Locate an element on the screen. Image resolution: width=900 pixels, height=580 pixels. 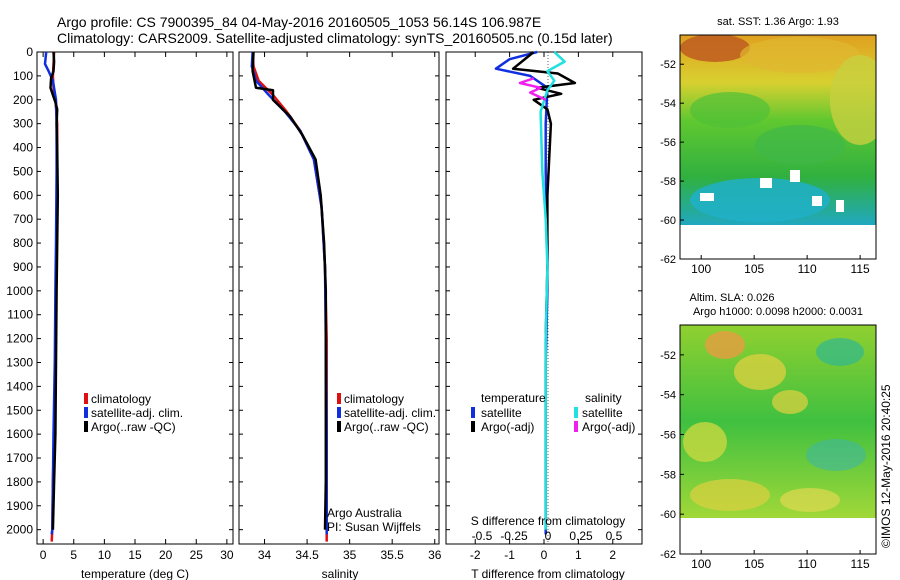
imos-credit: ©IMOS 12-May-2016 20:40:25 is located at coordinates (886, 466).